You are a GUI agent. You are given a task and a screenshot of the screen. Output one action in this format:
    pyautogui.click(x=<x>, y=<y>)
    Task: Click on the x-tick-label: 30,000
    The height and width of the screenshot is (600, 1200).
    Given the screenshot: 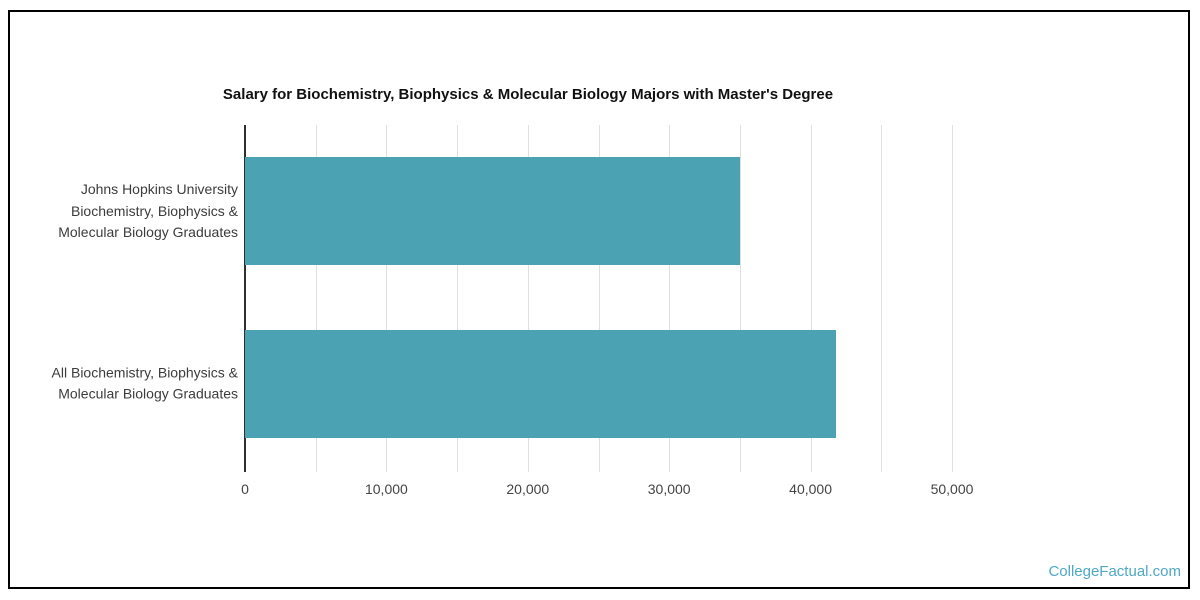 What is the action you would take?
    pyautogui.click(x=669, y=489)
    